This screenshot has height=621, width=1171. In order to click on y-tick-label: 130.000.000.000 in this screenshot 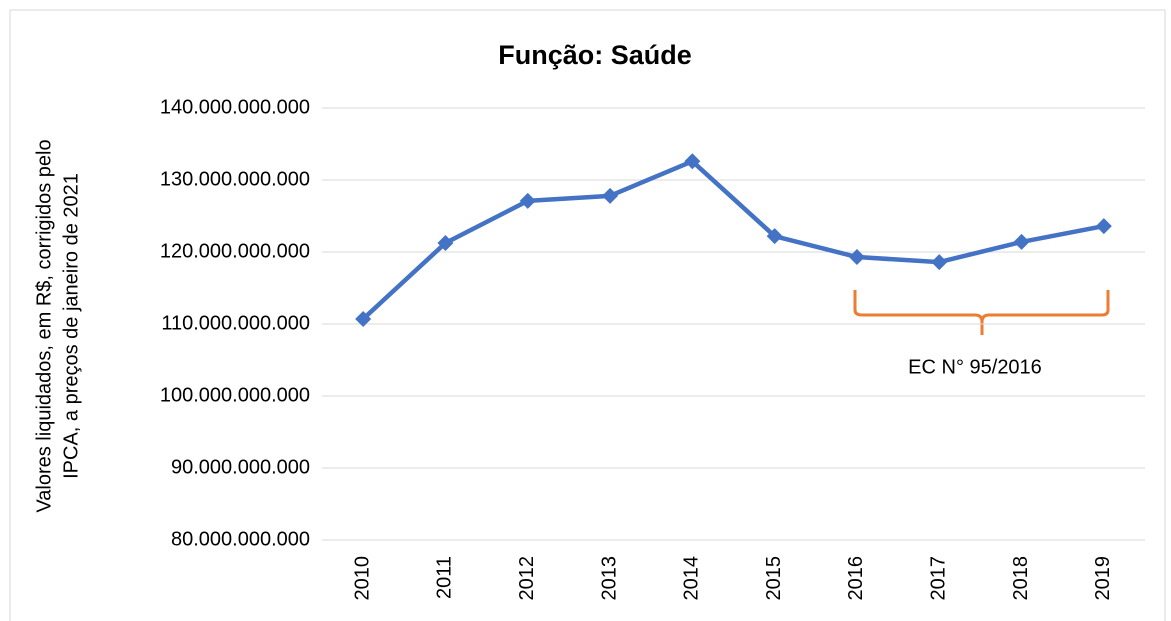, I will do `click(235, 179)`.